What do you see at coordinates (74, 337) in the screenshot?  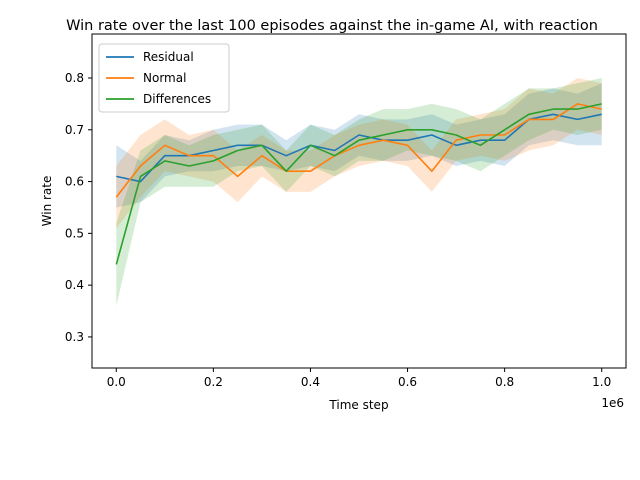 I see `y-tick-label: 0.3` at bounding box center [74, 337].